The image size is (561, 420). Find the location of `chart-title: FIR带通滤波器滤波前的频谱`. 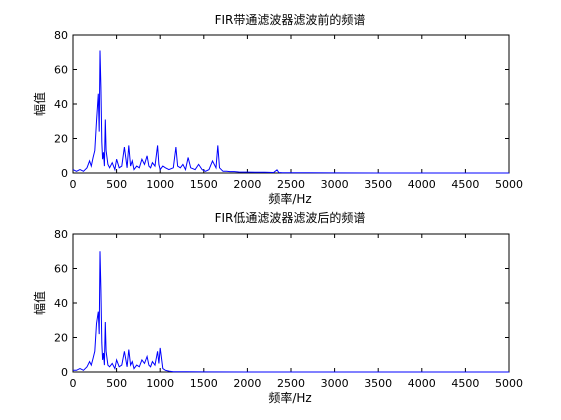

chart-title: FIR带通滤波器滤波前的频谱 is located at coordinates (290, 19).